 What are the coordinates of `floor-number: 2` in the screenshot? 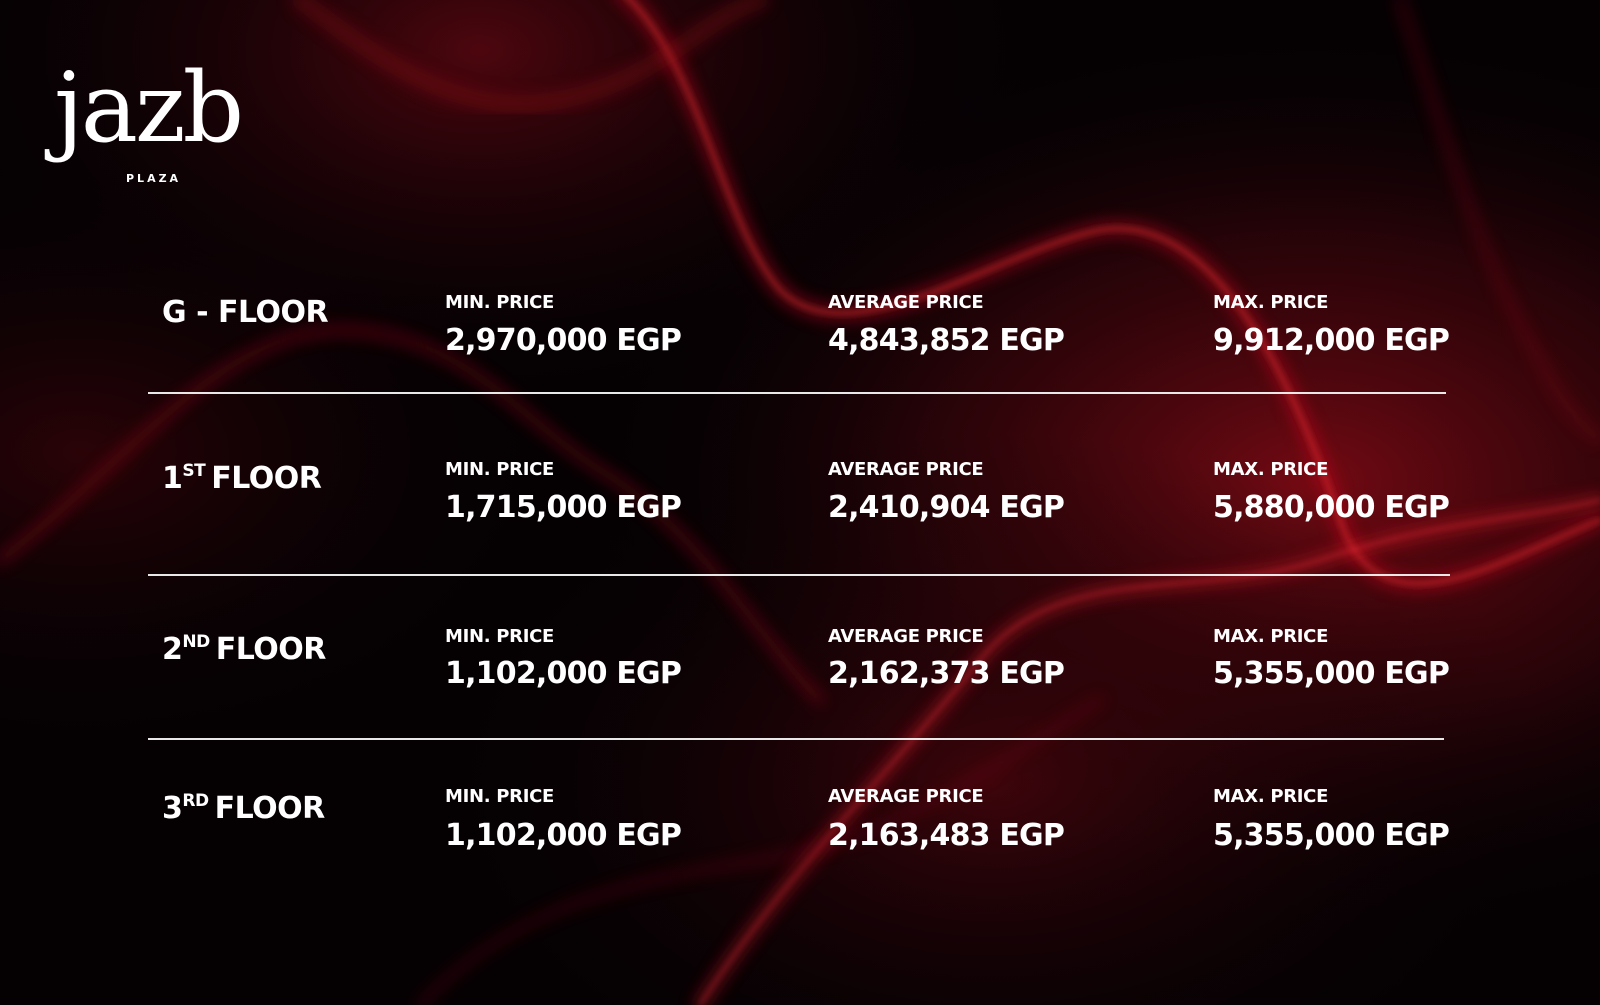 It's located at (172, 649).